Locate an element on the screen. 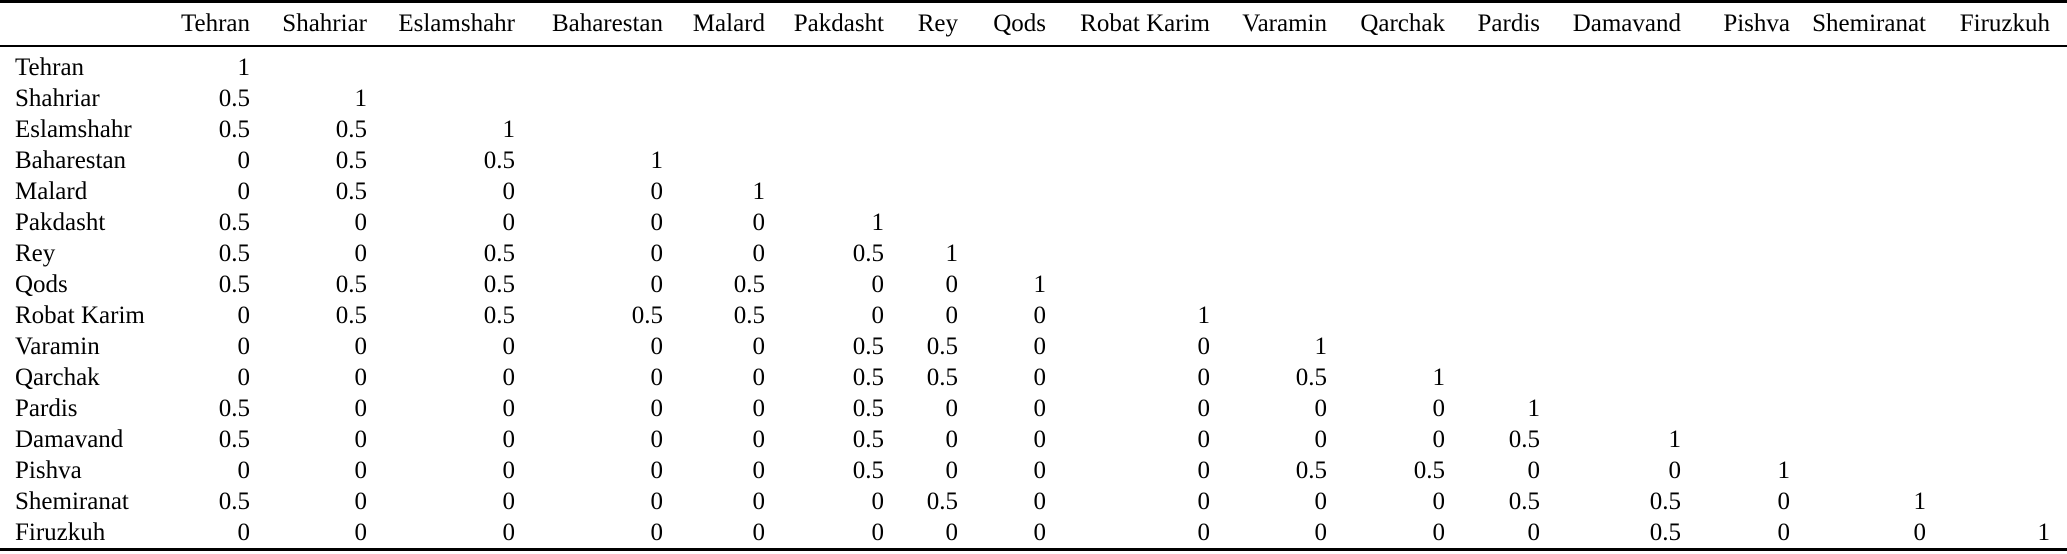  table-row: Robat Karim 0 0.5 0.5 0.5 0.5 0 0 0 1 is located at coordinates (1033, 315).